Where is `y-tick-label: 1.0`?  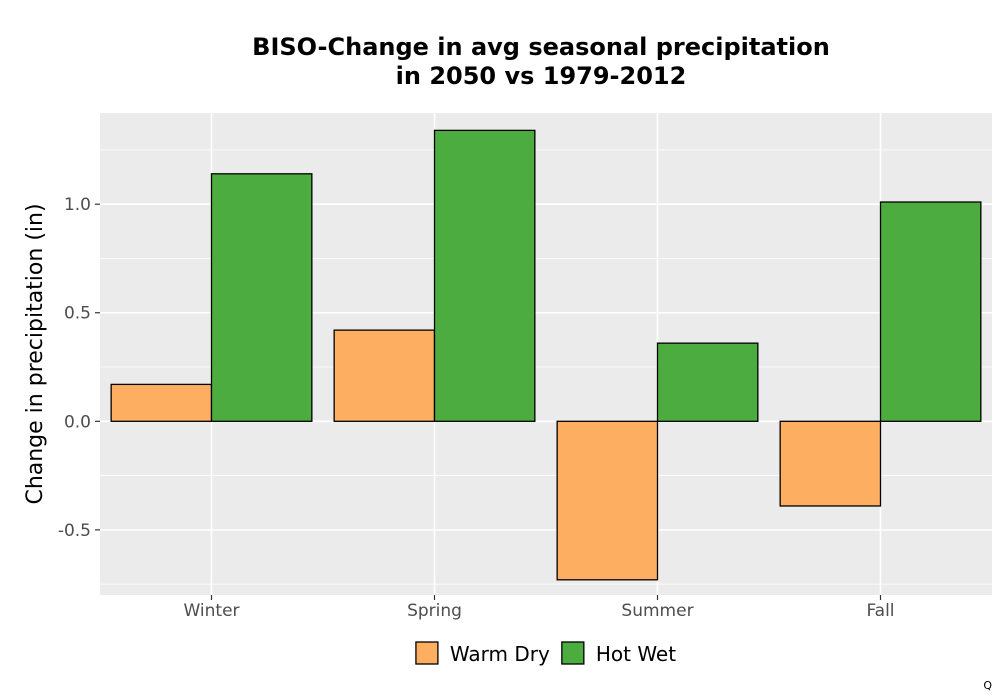
y-tick-label: 1.0 is located at coordinates (77, 205).